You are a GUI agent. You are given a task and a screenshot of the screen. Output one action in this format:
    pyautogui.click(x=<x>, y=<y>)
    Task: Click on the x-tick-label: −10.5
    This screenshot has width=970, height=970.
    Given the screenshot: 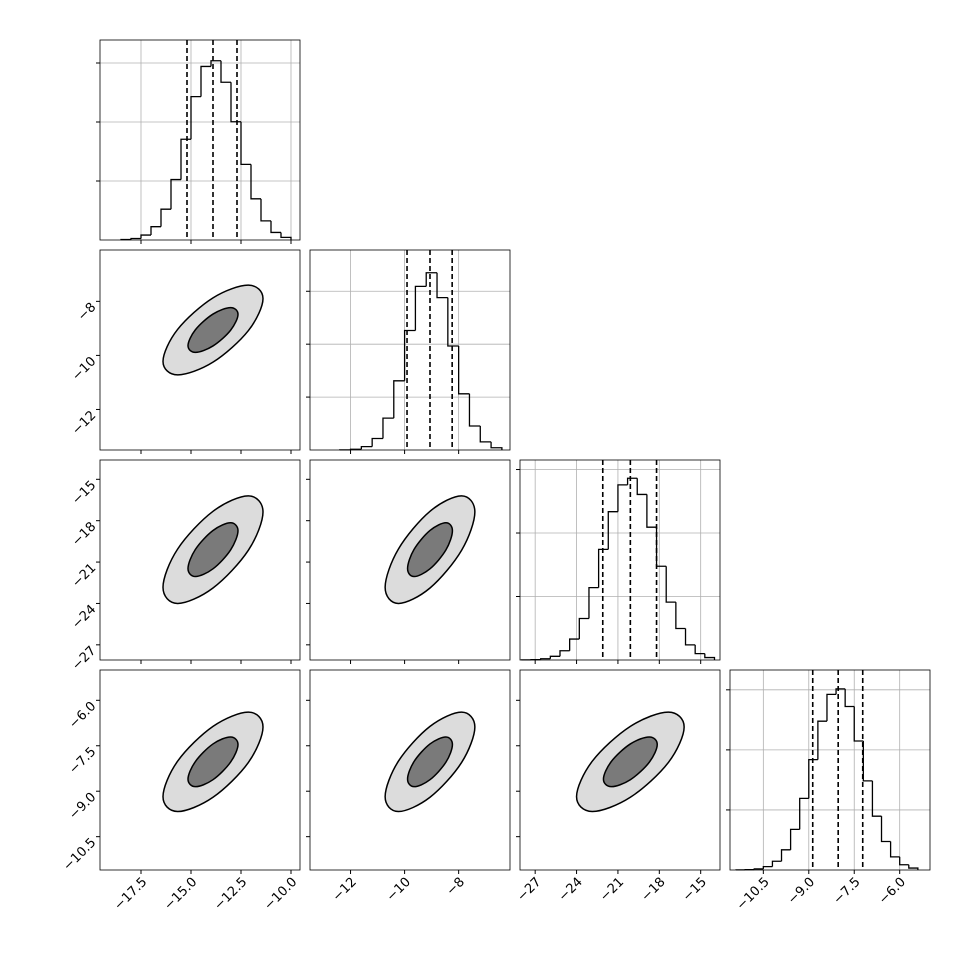 What is the action you would take?
    pyautogui.click(x=753, y=894)
    